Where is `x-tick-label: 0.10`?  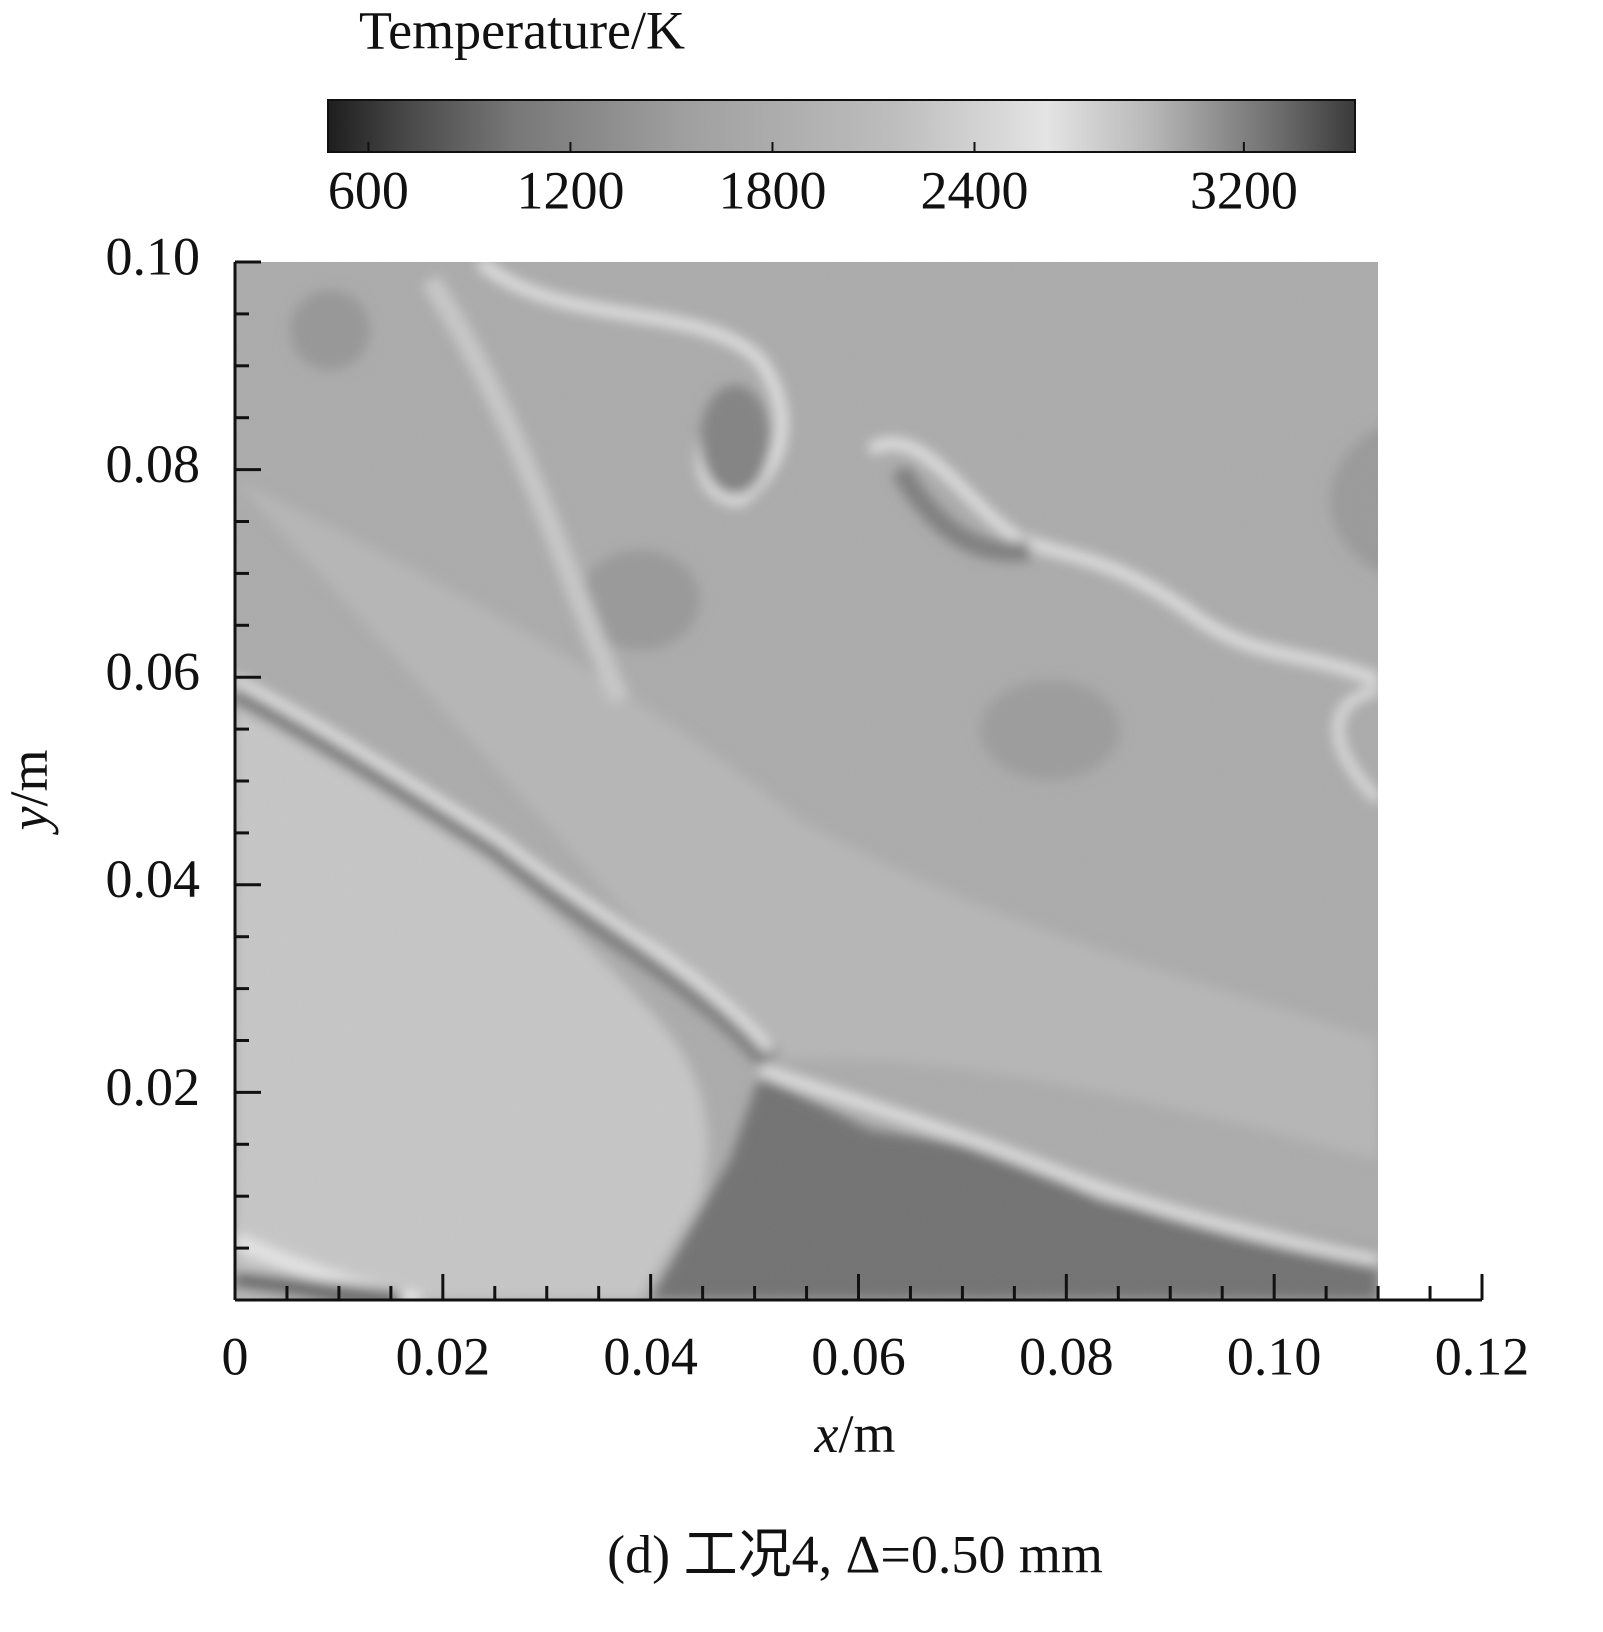
x-tick-label: 0.10 is located at coordinates (1274, 1356).